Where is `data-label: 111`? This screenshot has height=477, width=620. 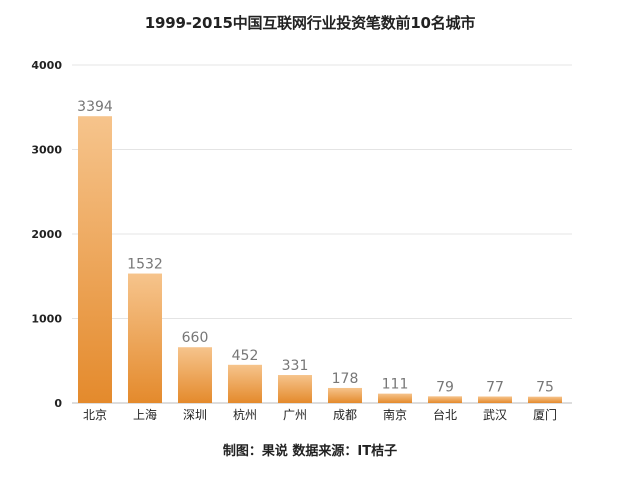
data-label: 111 is located at coordinates (395, 385).